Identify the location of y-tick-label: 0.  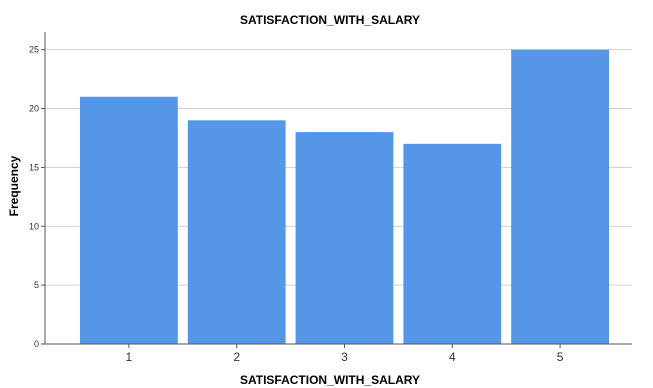
(36, 344).